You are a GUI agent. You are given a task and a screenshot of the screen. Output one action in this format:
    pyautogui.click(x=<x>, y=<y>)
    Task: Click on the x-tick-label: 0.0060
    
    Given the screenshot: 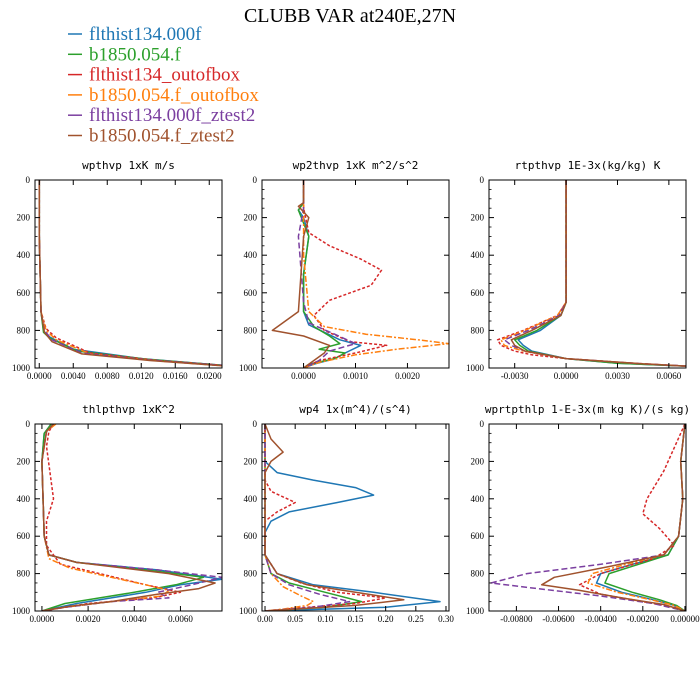 What is the action you would take?
    pyautogui.click(x=180, y=619)
    